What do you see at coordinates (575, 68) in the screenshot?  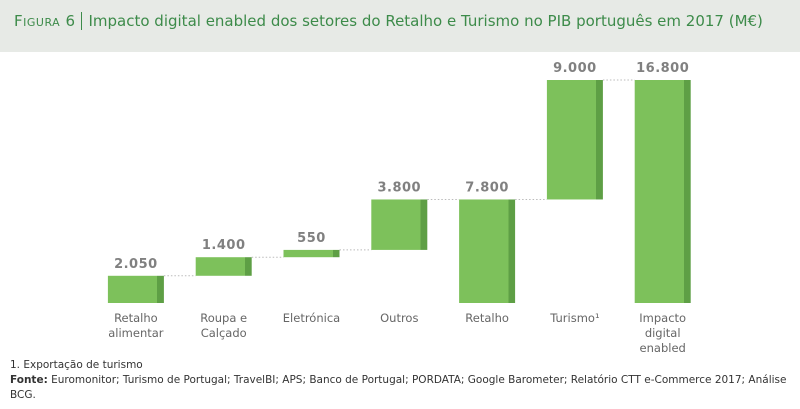 I see `value-label: 9.000` at bounding box center [575, 68].